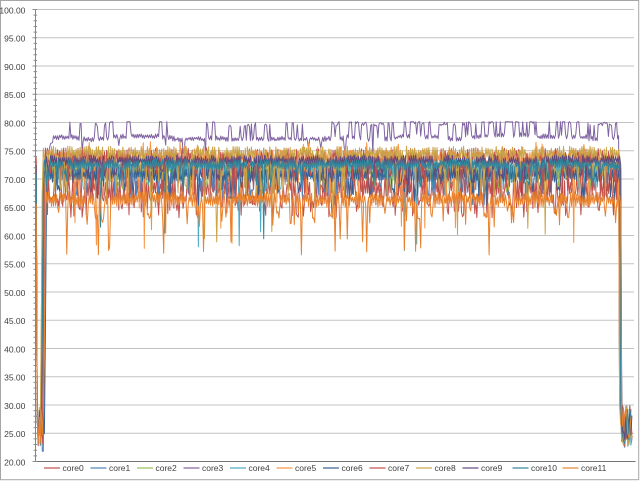 This screenshot has width=640, height=486. I want to click on svg-text: 35.00, so click(15, 378).